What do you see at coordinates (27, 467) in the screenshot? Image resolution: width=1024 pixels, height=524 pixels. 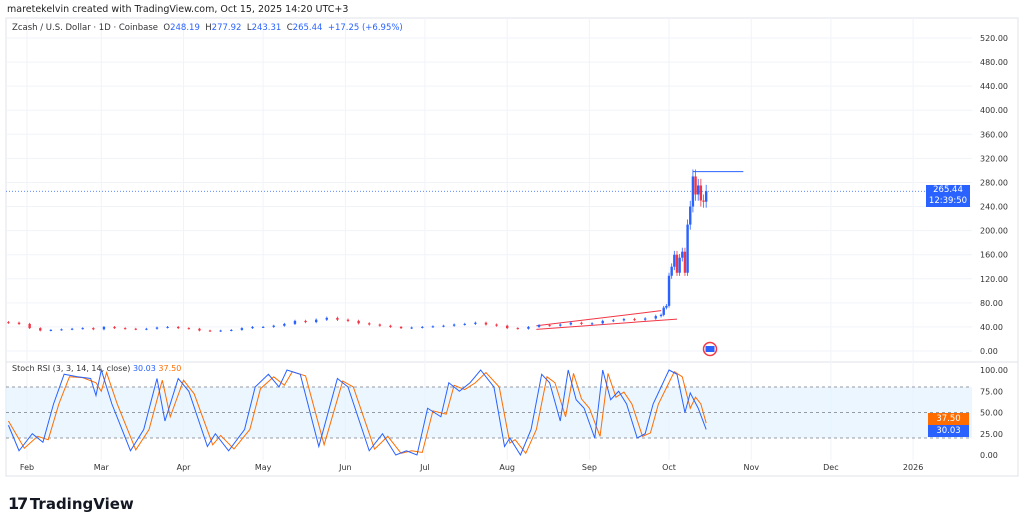 I see `time-tick-label: Feb` at bounding box center [27, 467].